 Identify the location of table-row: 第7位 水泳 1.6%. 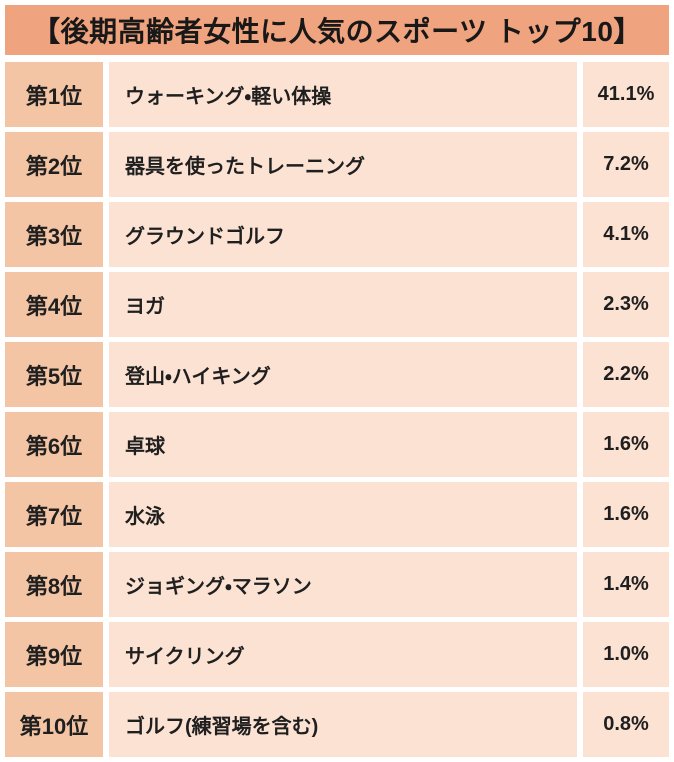
(337, 514).